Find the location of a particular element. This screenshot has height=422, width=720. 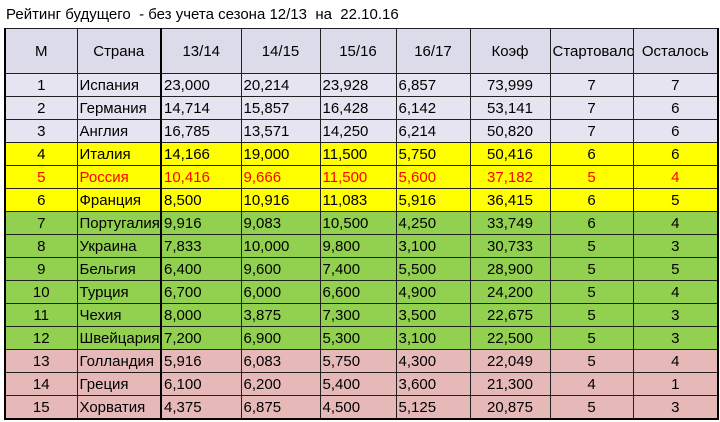

season-15-16-cell: 5,750 is located at coordinates (358, 361).